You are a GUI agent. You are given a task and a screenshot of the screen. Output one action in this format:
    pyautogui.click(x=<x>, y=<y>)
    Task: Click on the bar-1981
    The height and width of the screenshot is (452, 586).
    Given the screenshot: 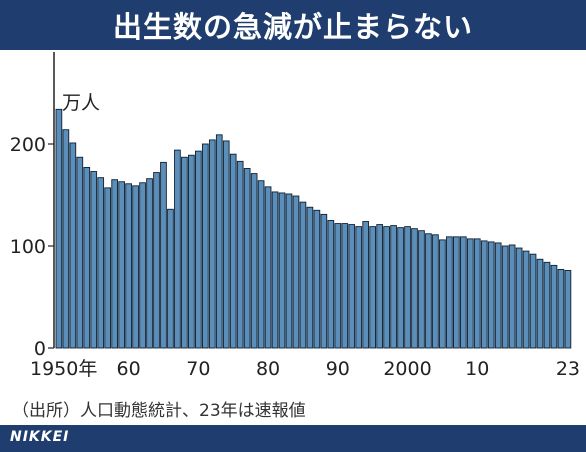 What is the action you would take?
    pyautogui.click(x=275, y=270)
    